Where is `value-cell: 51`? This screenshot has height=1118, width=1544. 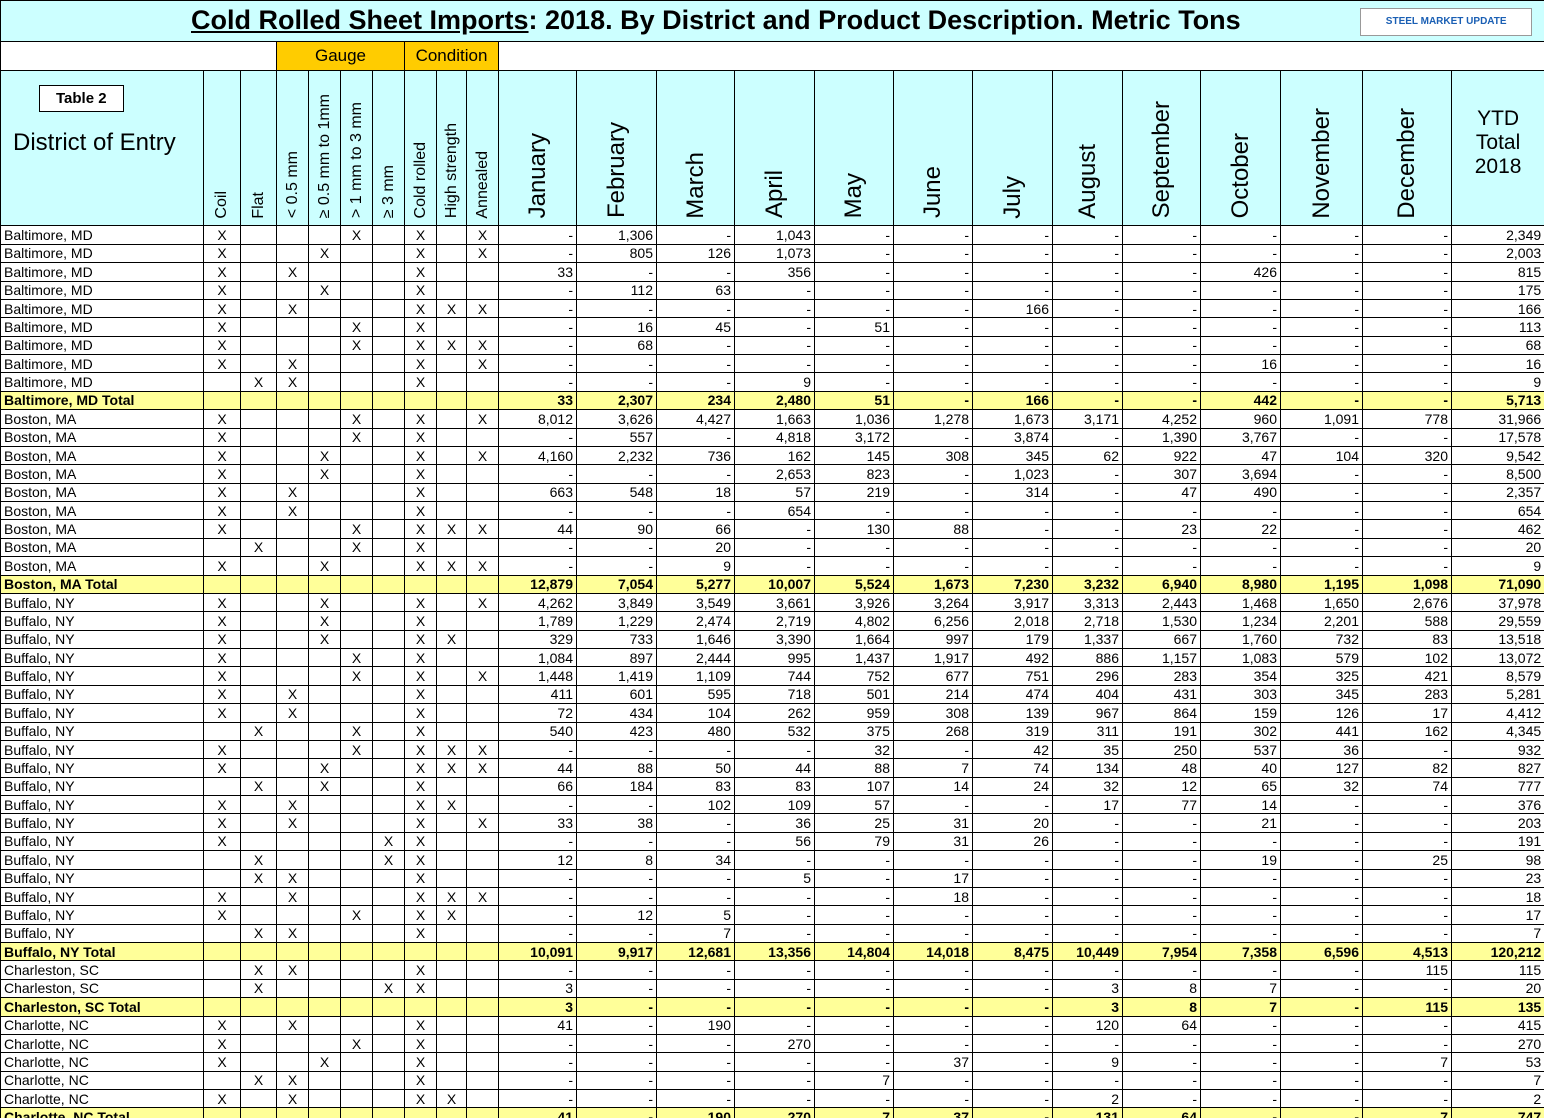
value-cell: 51 is located at coordinates (854, 327).